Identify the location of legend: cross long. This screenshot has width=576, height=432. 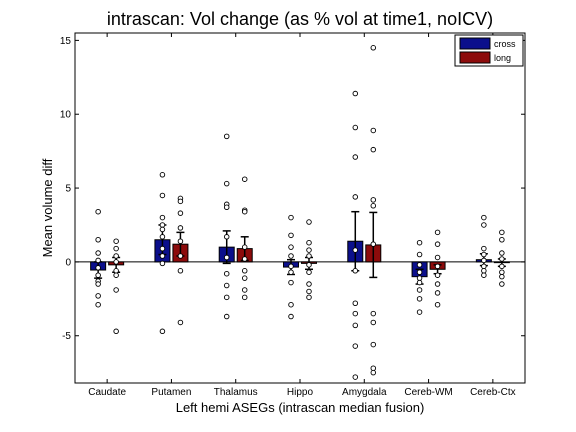
(489, 50).